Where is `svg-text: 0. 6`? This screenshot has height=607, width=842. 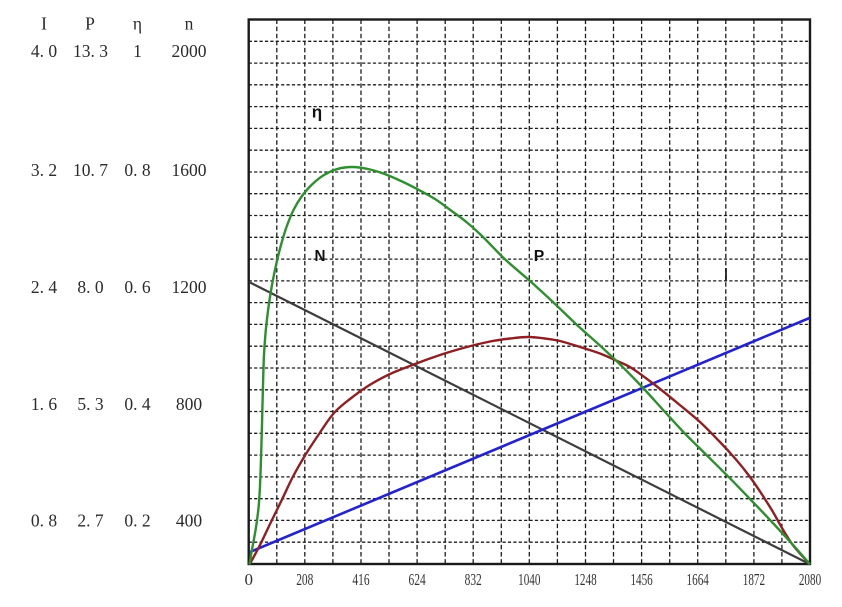 svg-text: 0. 6 is located at coordinates (137, 287).